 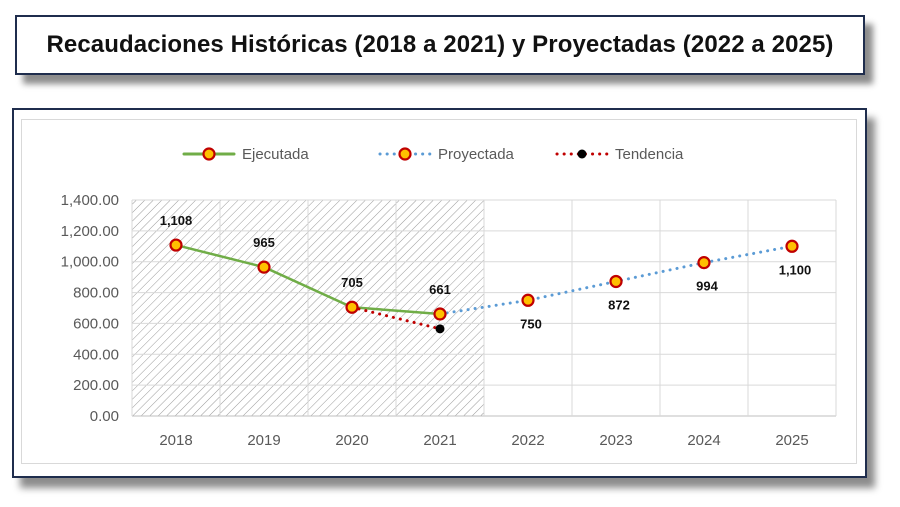 I want to click on legend-label: Ejecutada, so click(x=275, y=154).